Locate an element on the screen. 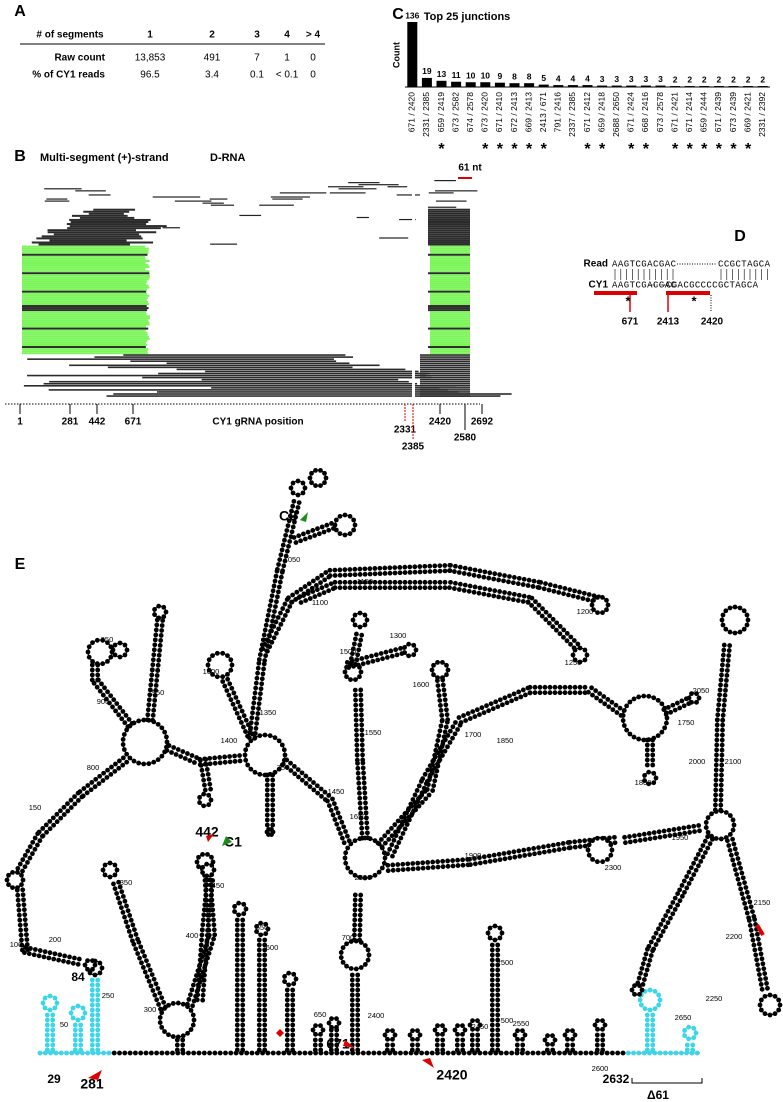  position-label: 300 is located at coordinates (150, 1009).